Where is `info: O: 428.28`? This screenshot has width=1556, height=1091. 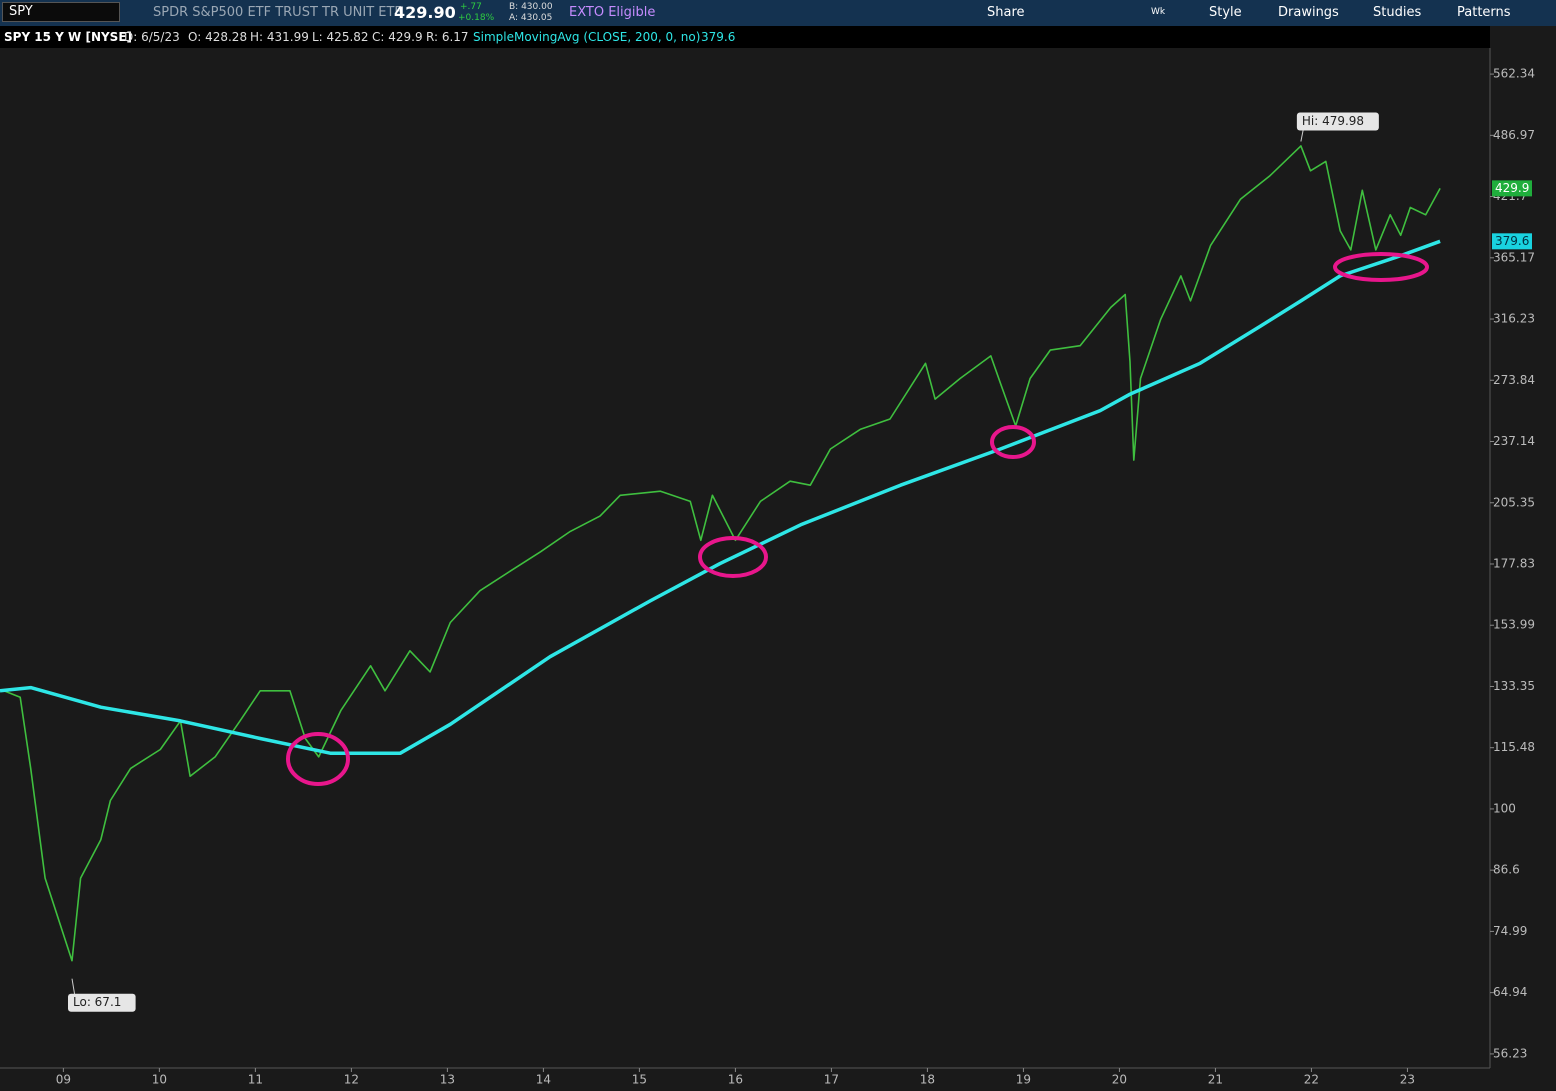 info: O: 428.28 is located at coordinates (218, 37).